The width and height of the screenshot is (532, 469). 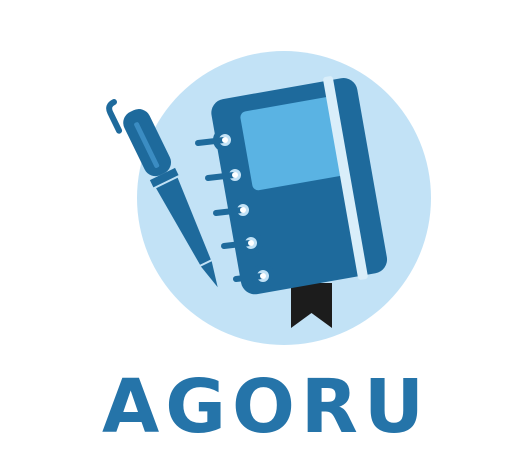 I want to click on spiral-holes, so click(x=244, y=208).